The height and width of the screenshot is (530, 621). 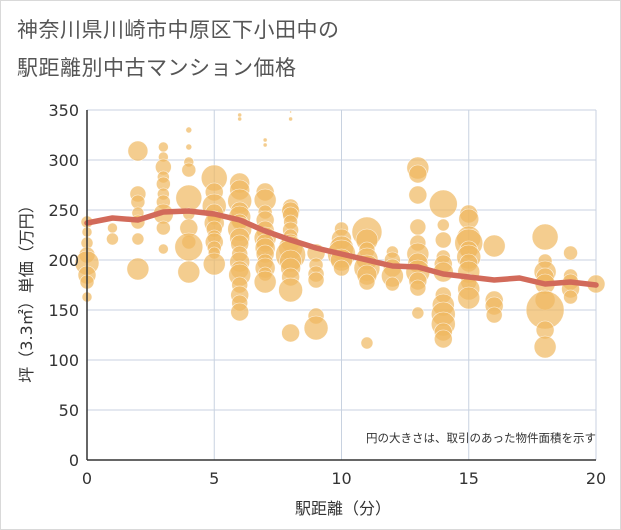 What do you see at coordinates (178, 30) in the screenshot?
I see `chart-title-line-1: 神奈川県川崎市中原区下小田中の` at bounding box center [178, 30].